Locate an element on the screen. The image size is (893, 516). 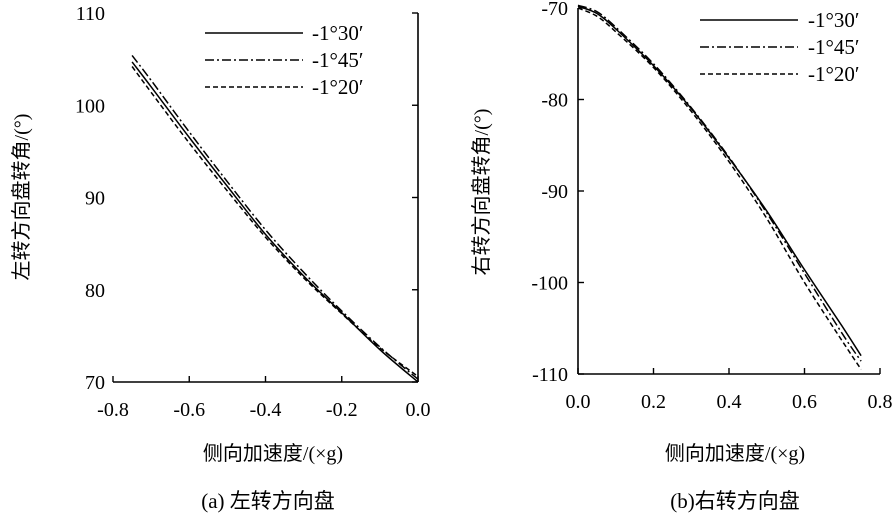
y-tick-label: -70 is located at coordinates (554, 10).